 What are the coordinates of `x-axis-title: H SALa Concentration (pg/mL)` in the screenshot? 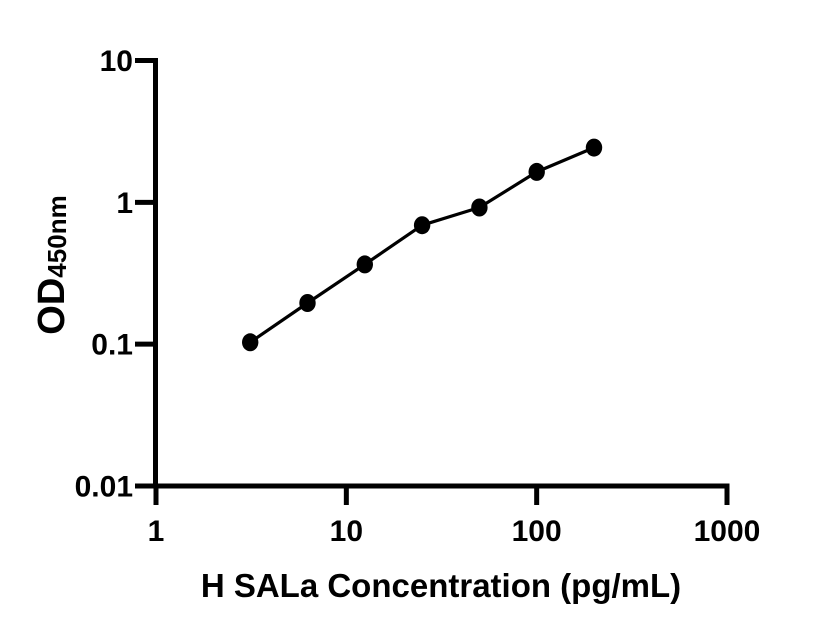 It's located at (441, 585).